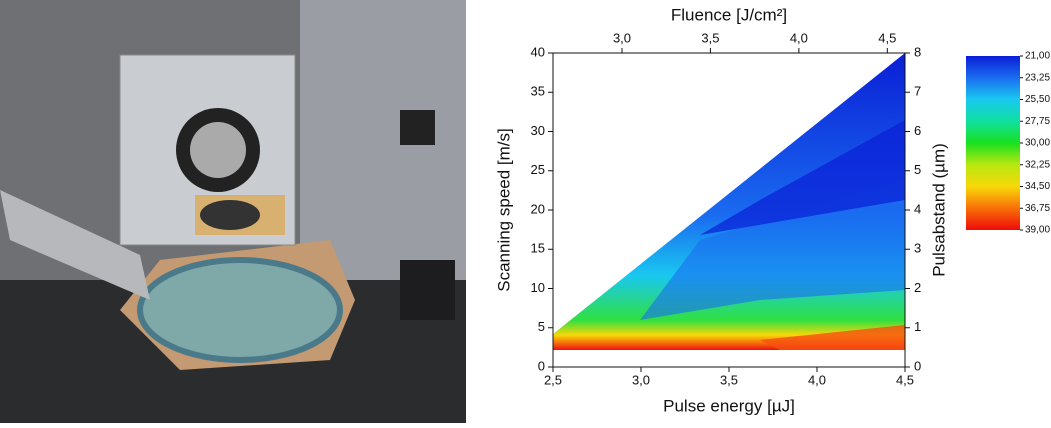 The image size is (1051, 428). I want to click on colorbar-tick-label: 21,00, so click(1037, 56).